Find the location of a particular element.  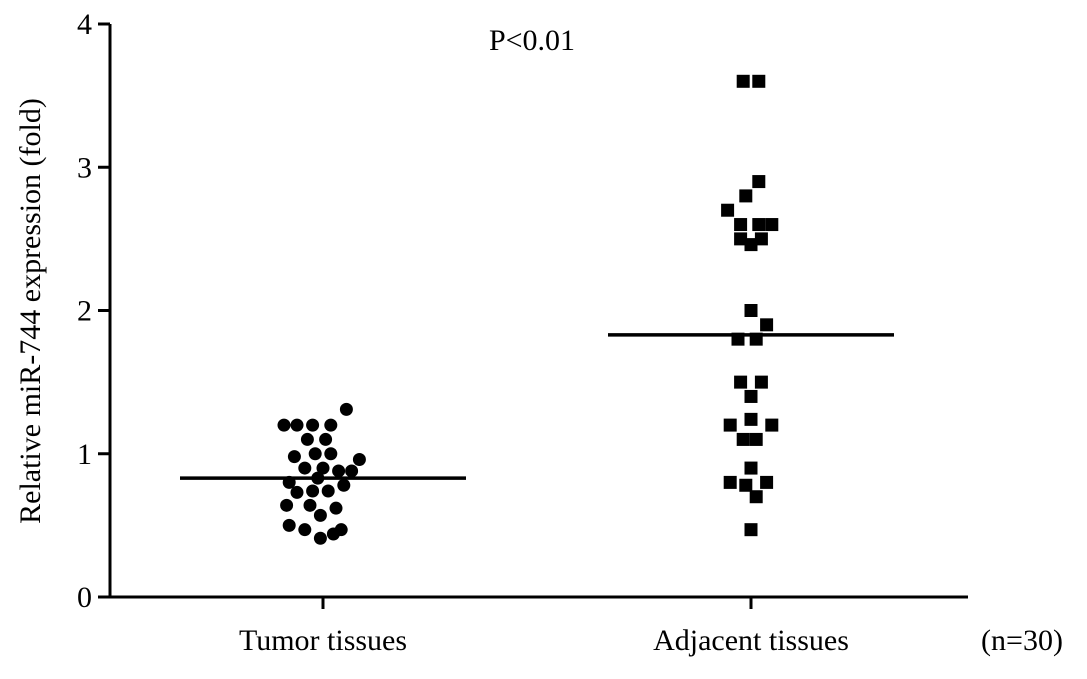

x-ticks: Tumor tissues Adjacent tissues is located at coordinates (544, 627).